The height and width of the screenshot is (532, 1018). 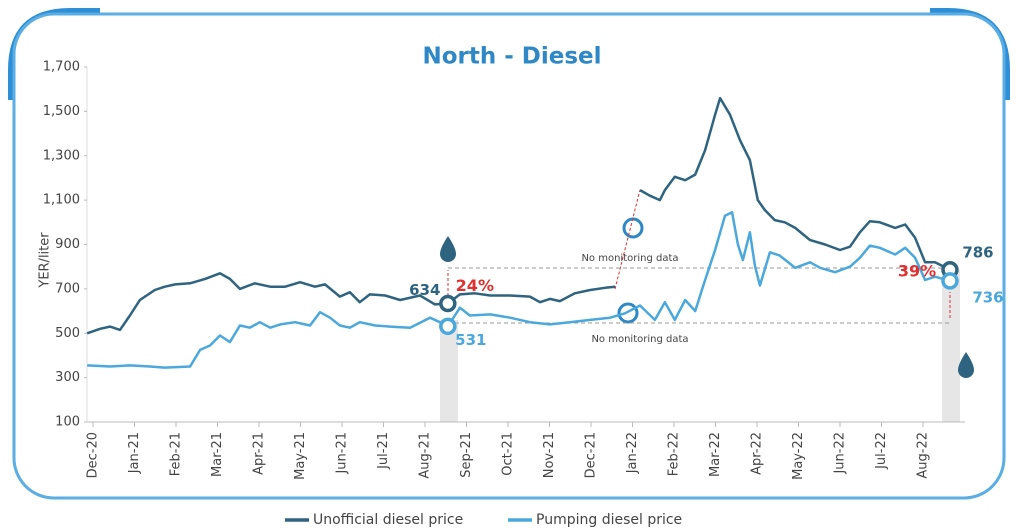 What do you see at coordinates (176, 454) in the screenshot?
I see `x-tick-label: Feb-21` at bounding box center [176, 454].